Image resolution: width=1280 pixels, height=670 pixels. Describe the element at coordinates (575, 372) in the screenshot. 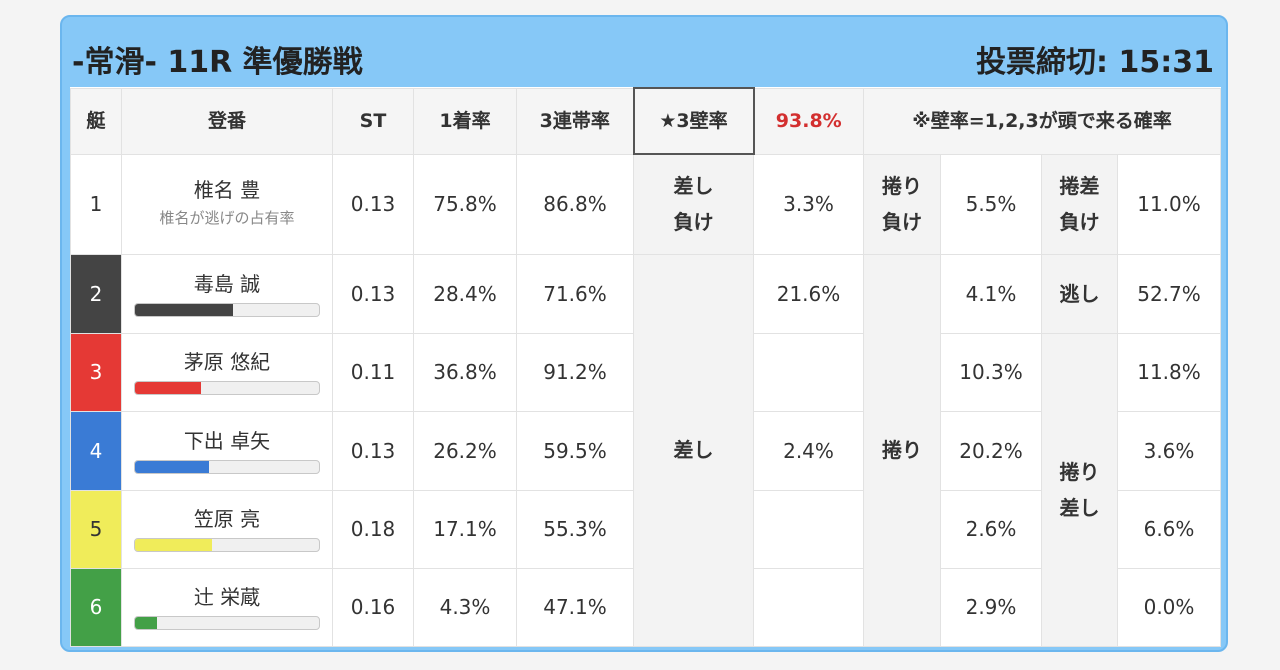

I see `top3-rate: 91.2%` at that location.